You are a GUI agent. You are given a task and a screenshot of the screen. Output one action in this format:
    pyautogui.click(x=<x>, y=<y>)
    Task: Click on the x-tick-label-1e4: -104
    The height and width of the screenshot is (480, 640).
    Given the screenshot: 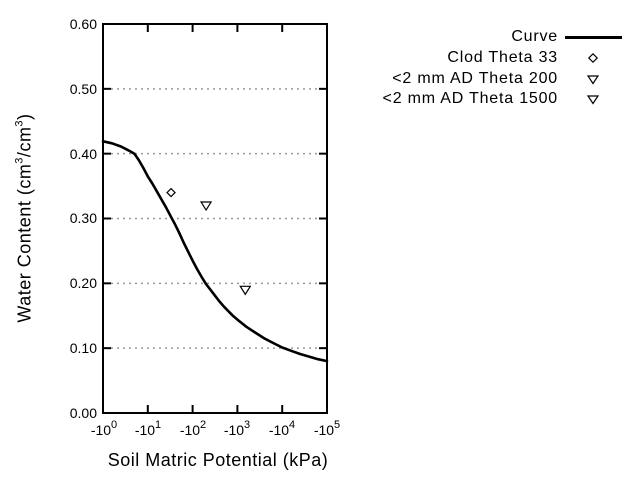 What is the action you would take?
    pyautogui.click(x=282, y=428)
    